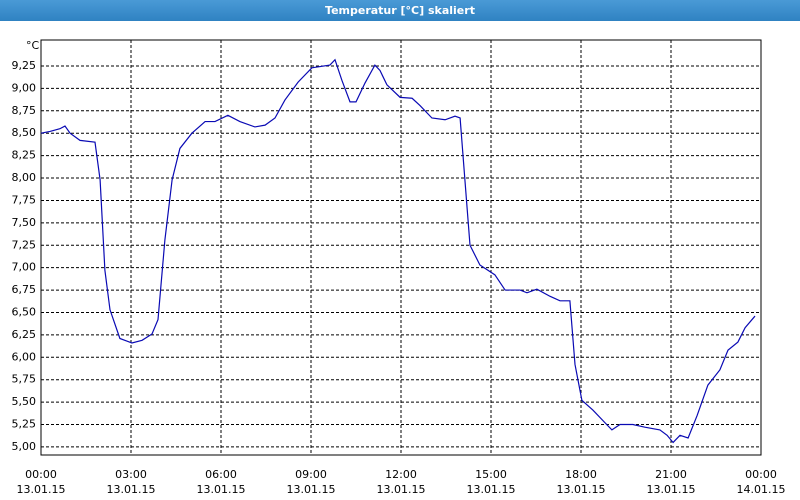 The image size is (800, 500). I want to click on x-tick-label: 03:00, so click(131, 474).